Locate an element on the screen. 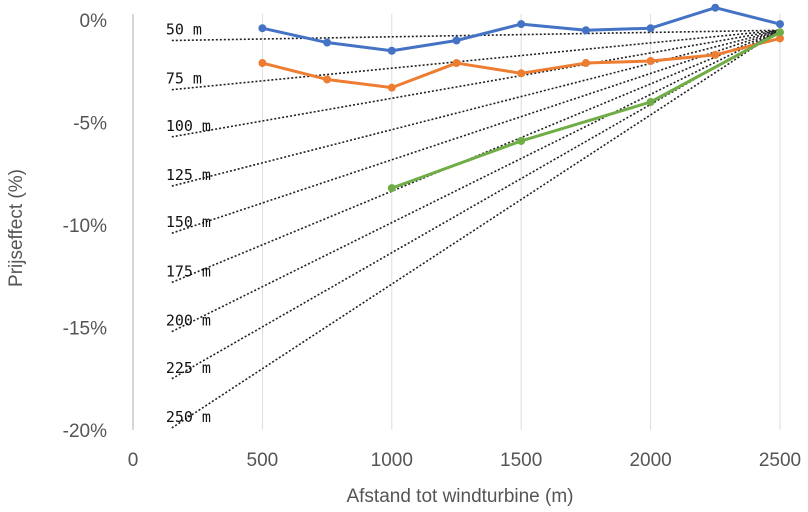 This screenshot has width=808, height=512. y-tick-label: -5% is located at coordinates (90, 124).